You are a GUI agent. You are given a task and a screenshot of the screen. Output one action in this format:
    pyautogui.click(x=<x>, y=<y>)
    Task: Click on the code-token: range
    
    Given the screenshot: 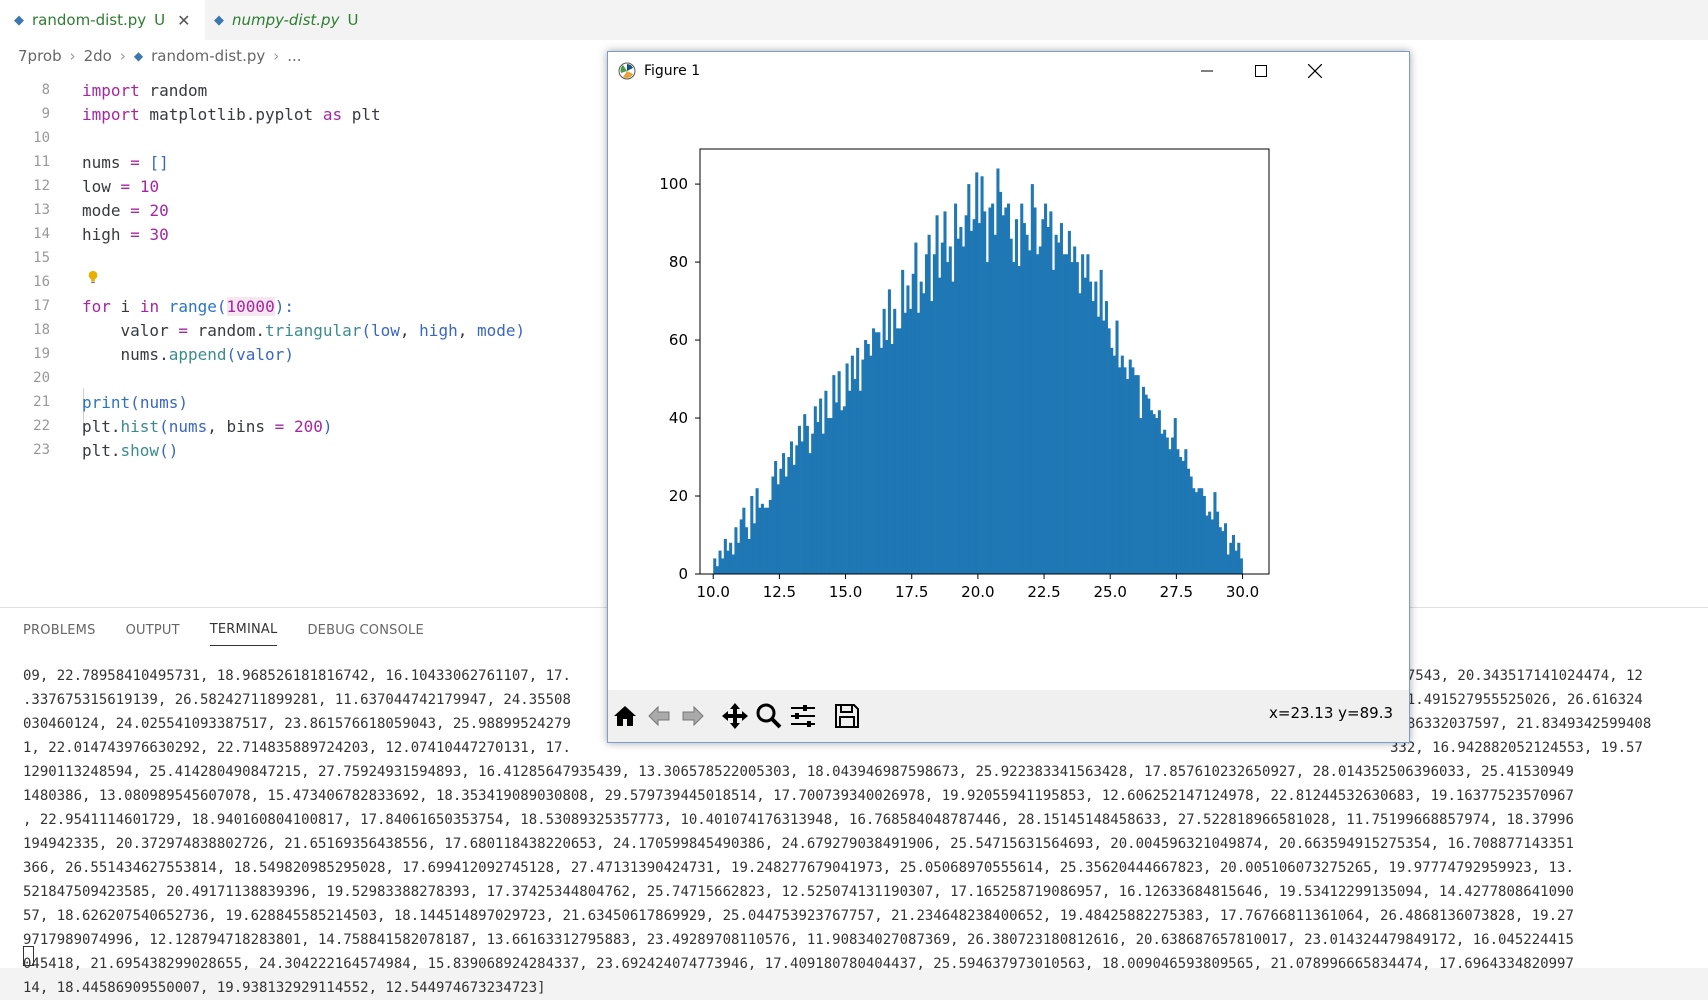 What is the action you would take?
    pyautogui.click(x=192, y=306)
    